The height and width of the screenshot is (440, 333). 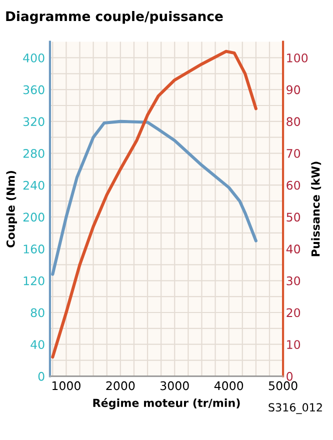 What do you see at coordinates (41, 376) in the screenshot?
I see `y-tick-label: 0` at bounding box center [41, 376].